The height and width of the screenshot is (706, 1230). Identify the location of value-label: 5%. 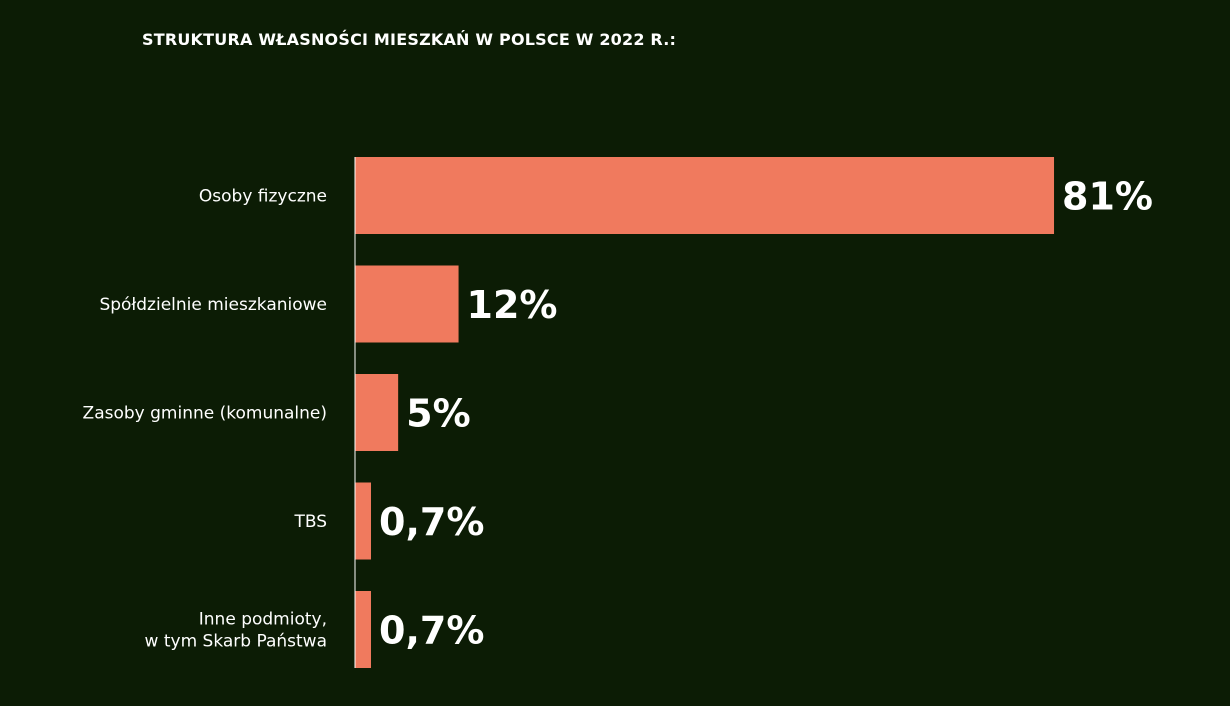
(438, 414).